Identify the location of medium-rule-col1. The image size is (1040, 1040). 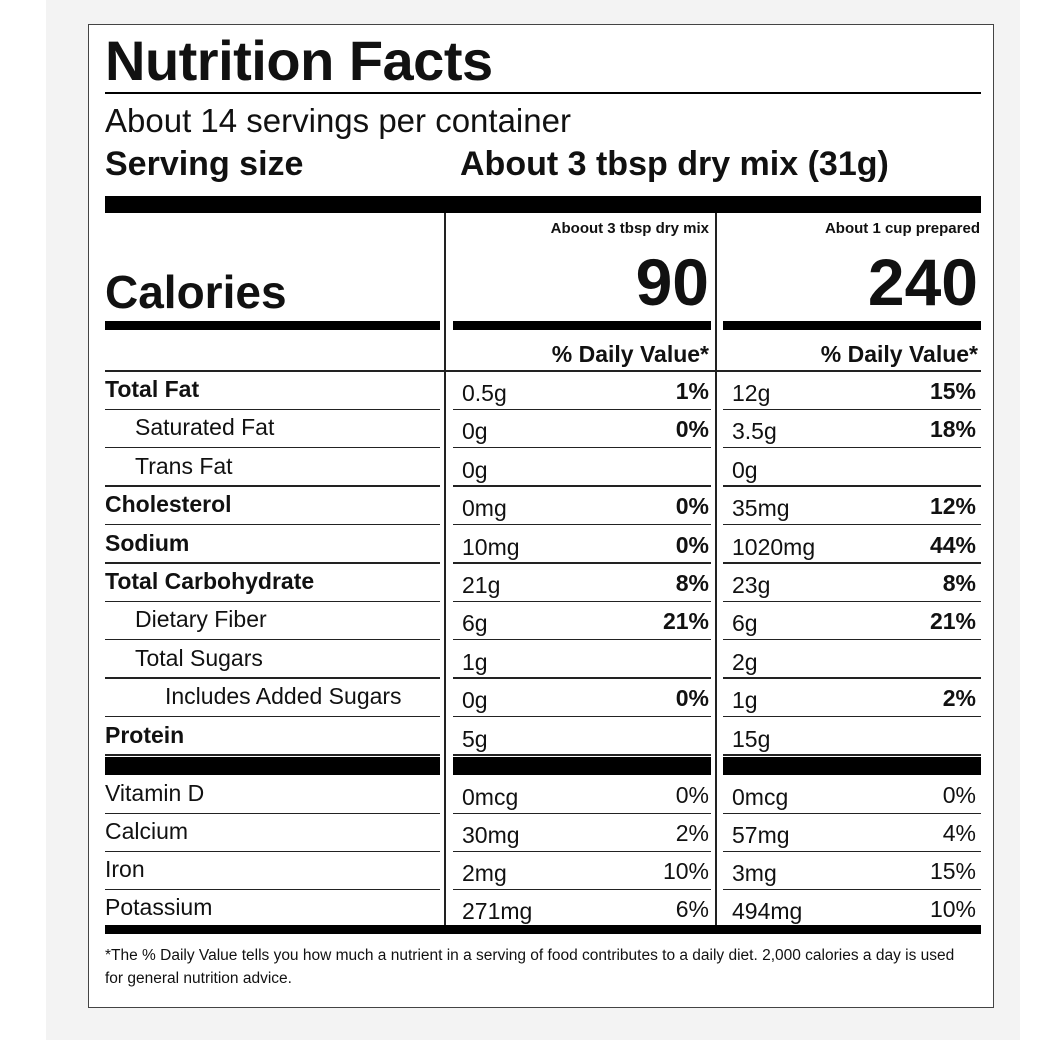
(582, 325).